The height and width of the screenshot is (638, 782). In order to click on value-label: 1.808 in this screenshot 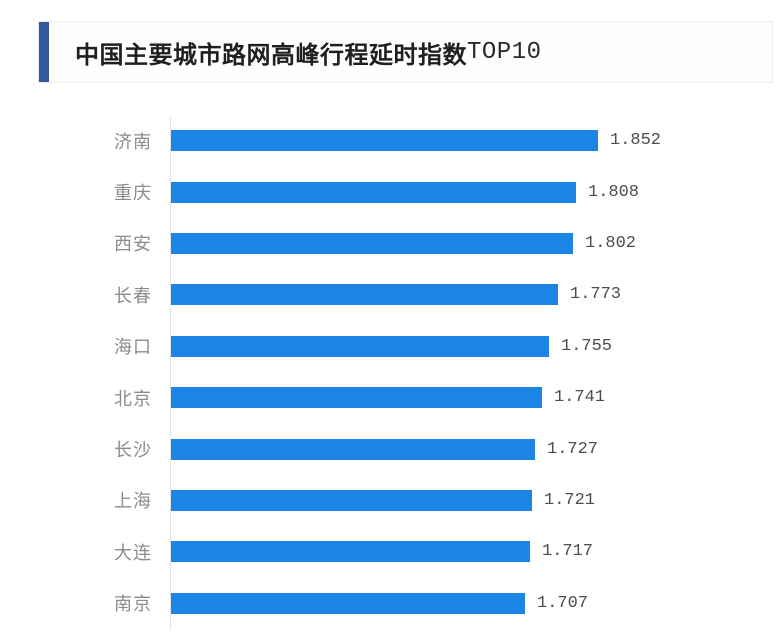, I will do `click(614, 192)`.